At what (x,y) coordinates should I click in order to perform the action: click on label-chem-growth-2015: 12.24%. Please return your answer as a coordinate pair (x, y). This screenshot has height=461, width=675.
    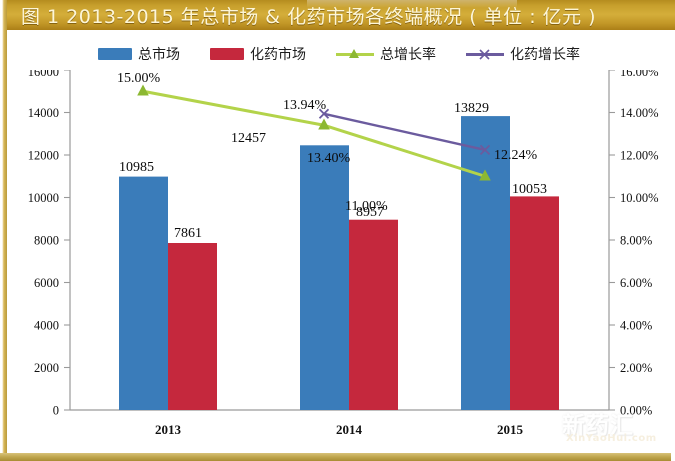
    Looking at the image, I should click on (516, 155).